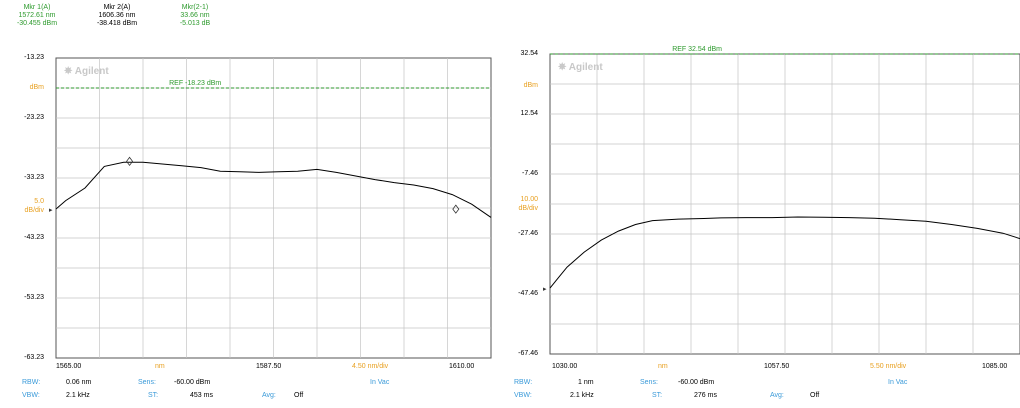  Describe the element at coordinates (530, 173) in the screenshot. I see `right-y-tick-label: -7.46` at that location.